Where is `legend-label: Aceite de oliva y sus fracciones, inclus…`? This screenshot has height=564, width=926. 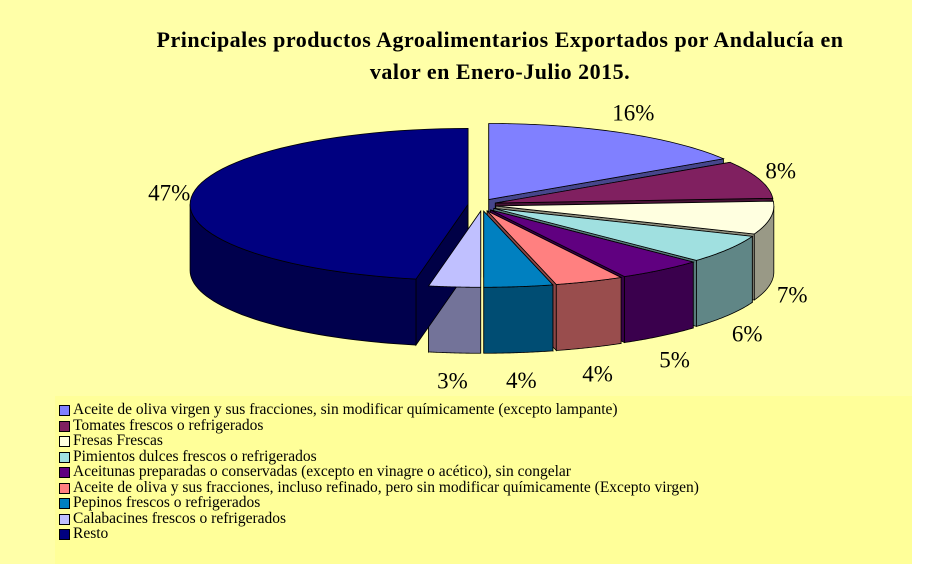
legend-label: Aceite de oliva y sus fracciones, inclus… is located at coordinates (386, 487).